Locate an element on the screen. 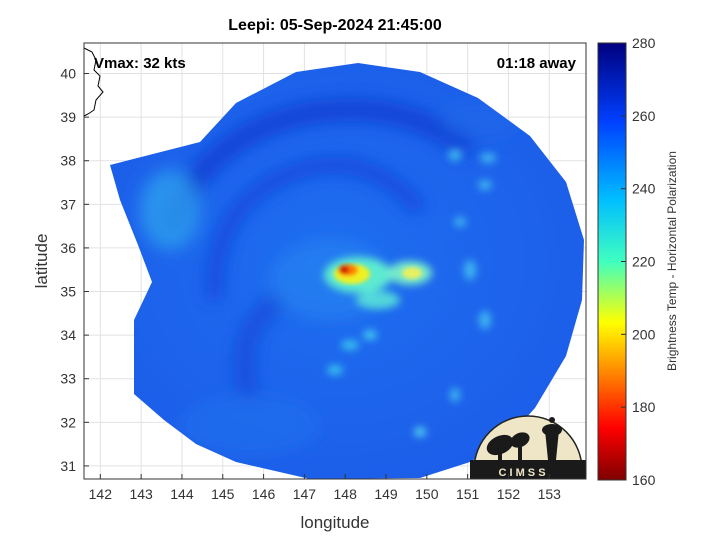 This screenshot has height=540, width=720. x-tick-label: 147 is located at coordinates (305, 494).